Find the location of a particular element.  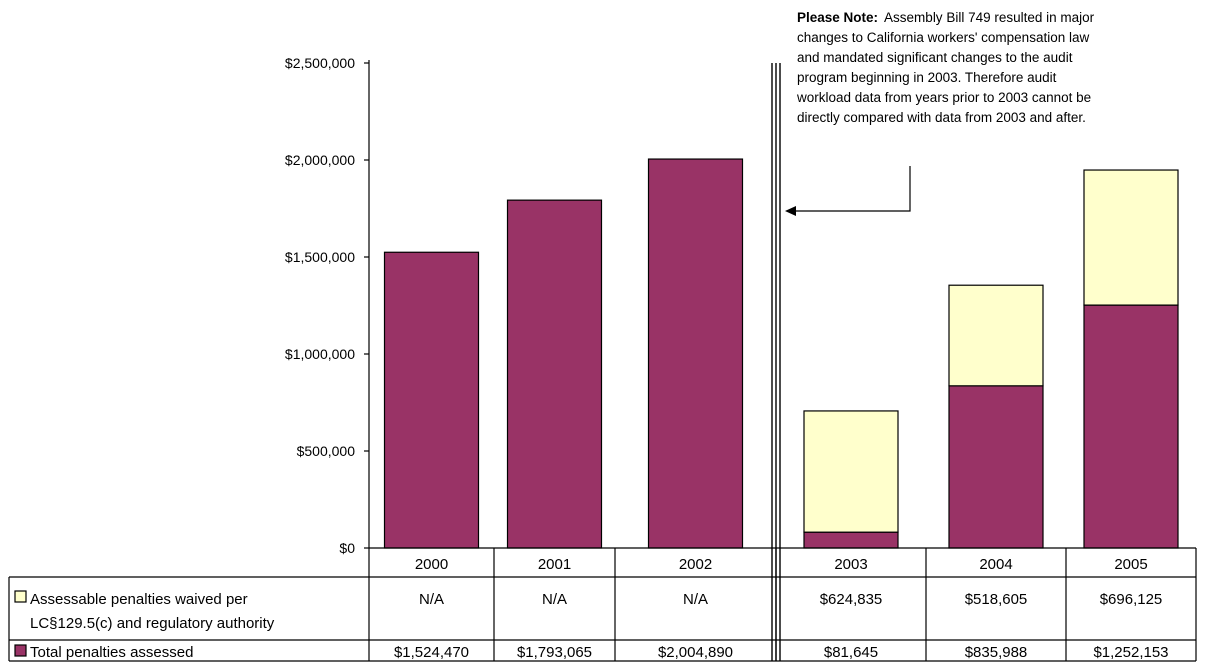

x-category-label: 2005 is located at coordinates (1130, 564).